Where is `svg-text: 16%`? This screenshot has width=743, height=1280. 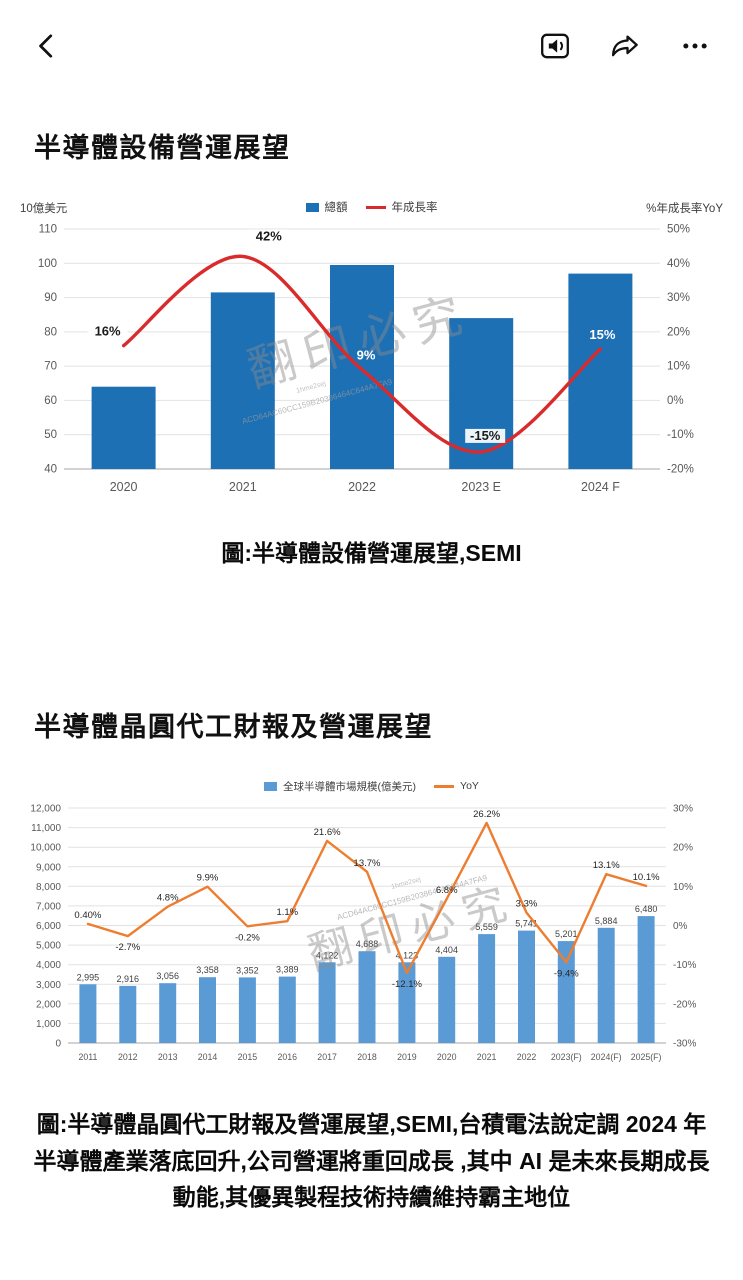
svg-text: 16% is located at coordinates (108, 331).